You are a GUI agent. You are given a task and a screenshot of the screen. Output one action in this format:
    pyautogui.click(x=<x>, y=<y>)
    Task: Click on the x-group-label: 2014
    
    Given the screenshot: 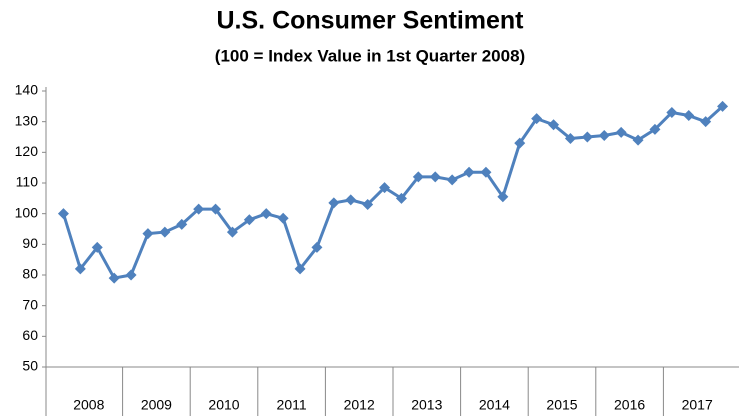 What is the action you would take?
    pyautogui.click(x=494, y=405)
    